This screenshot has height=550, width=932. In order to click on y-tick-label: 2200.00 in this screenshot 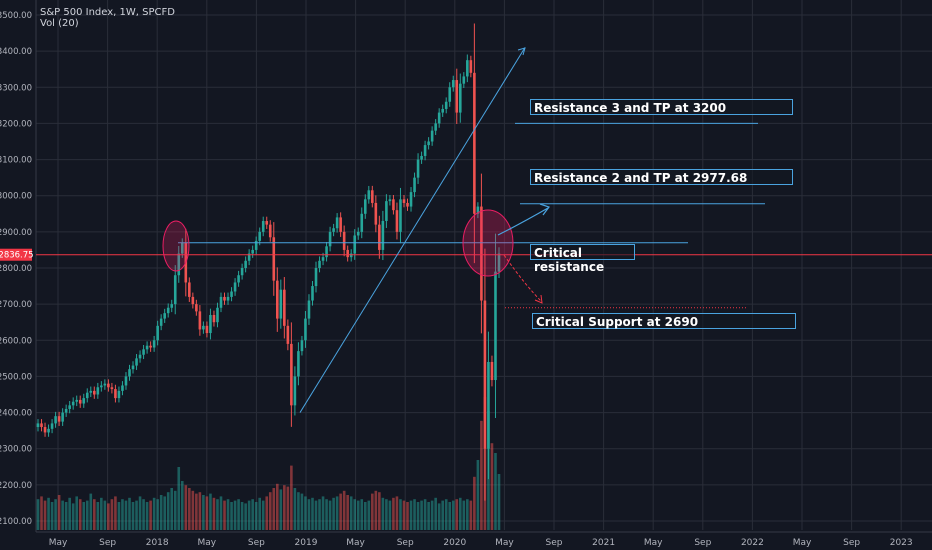, I will do `click(16, 486)`.